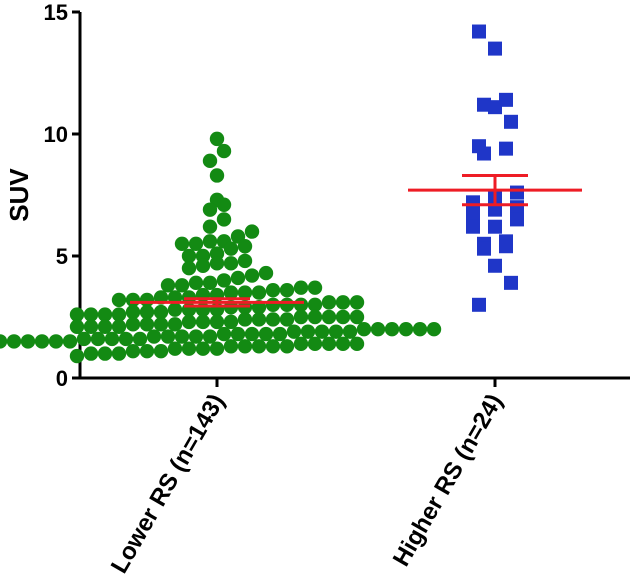 The height and width of the screenshot is (583, 638). Describe the element at coordinates (62, 195) in the screenshot. I see `y-ticks: 0 5 10 15` at that location.